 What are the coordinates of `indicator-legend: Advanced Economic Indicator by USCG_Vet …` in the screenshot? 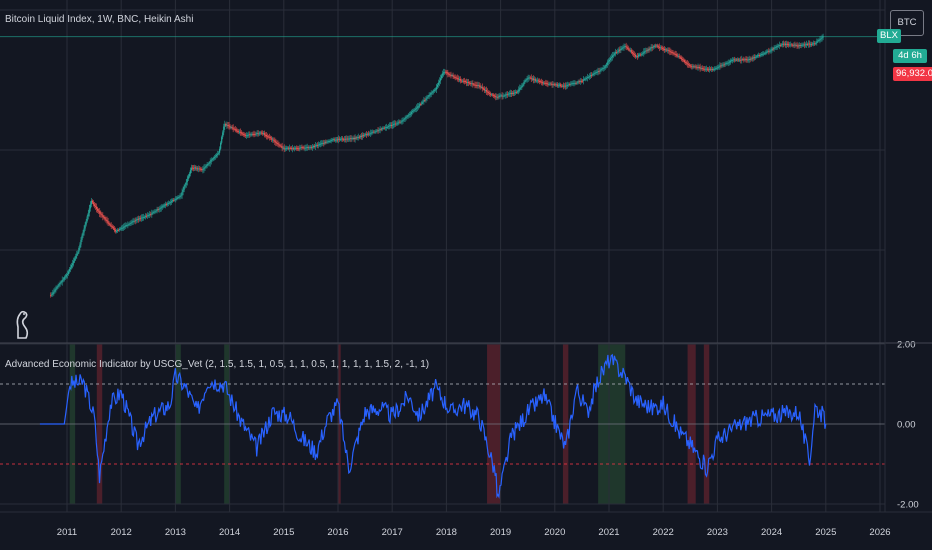 It's located at (217, 364).